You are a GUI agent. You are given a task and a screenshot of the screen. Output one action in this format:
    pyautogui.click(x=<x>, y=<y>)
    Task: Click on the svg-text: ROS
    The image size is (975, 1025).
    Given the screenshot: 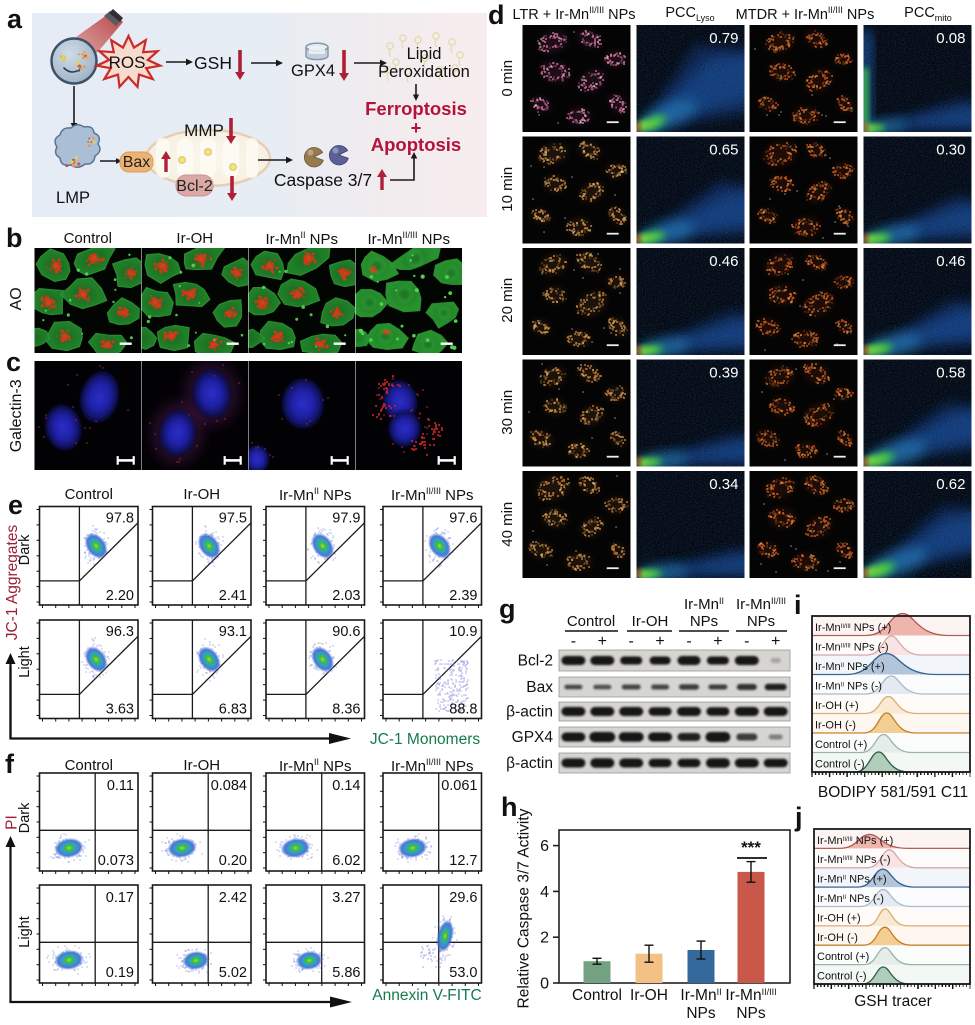 What is the action you would take?
    pyautogui.click(x=127, y=62)
    